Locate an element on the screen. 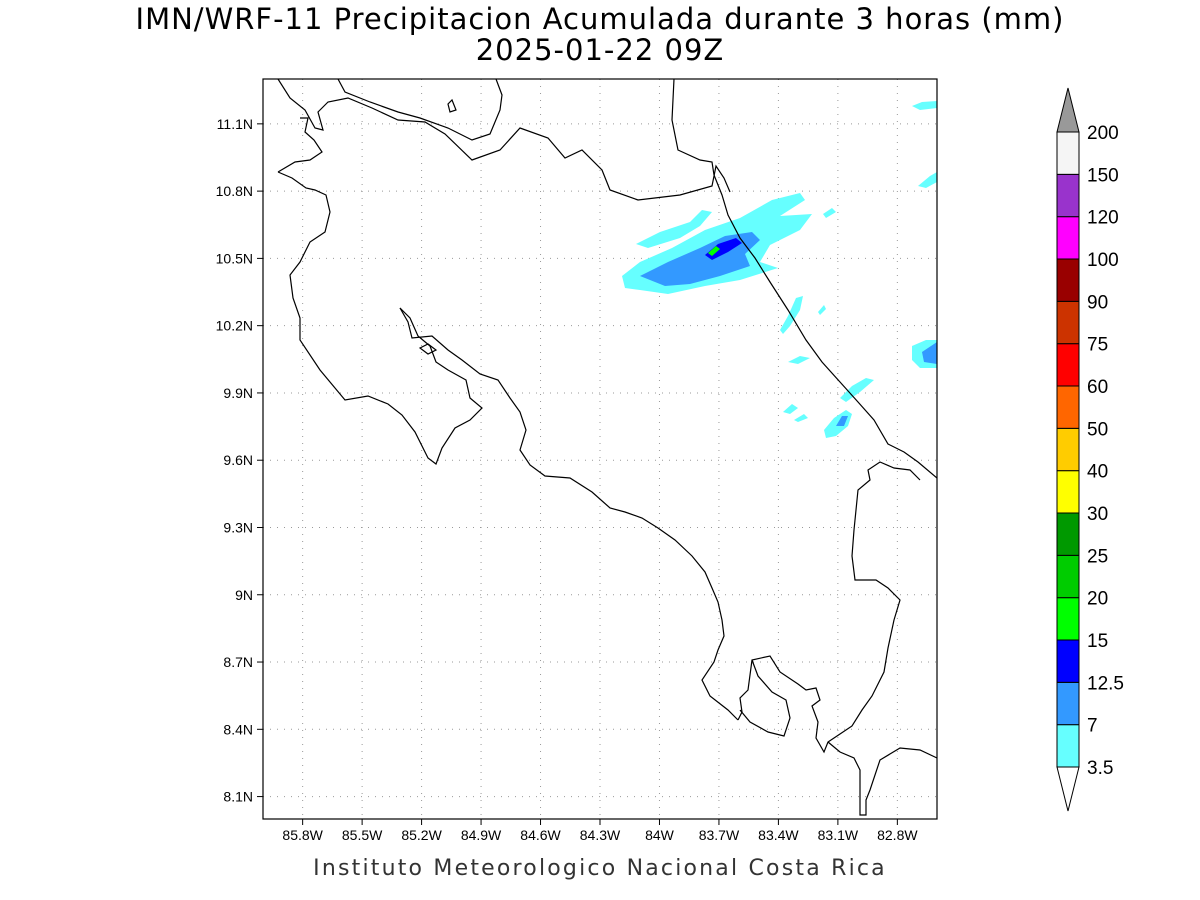  colorbar-label: 20 is located at coordinates (1097, 599).